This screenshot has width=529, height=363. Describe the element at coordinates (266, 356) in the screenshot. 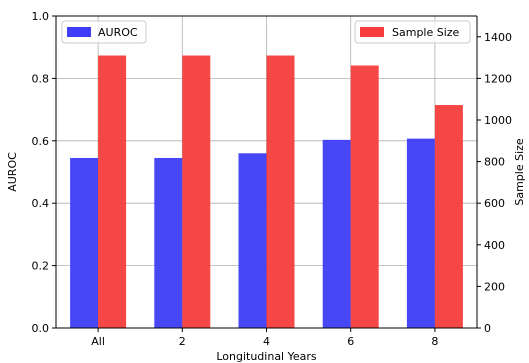

I see `x-axis-label: Longitudinal Years` at that location.